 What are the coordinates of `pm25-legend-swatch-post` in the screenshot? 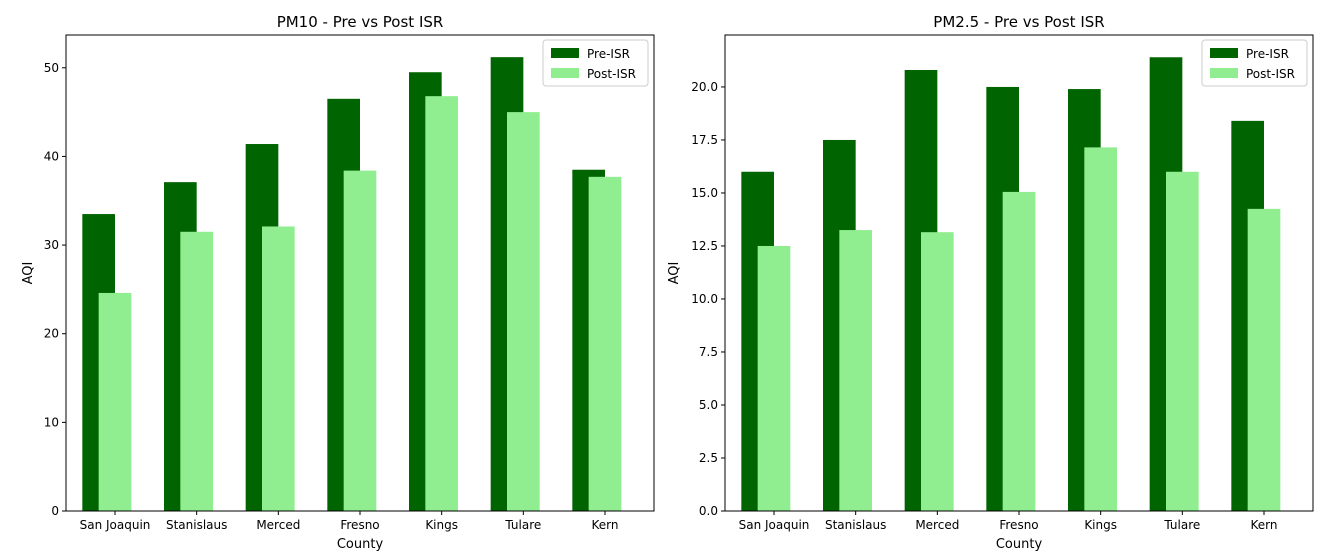 It's located at (1224, 73).